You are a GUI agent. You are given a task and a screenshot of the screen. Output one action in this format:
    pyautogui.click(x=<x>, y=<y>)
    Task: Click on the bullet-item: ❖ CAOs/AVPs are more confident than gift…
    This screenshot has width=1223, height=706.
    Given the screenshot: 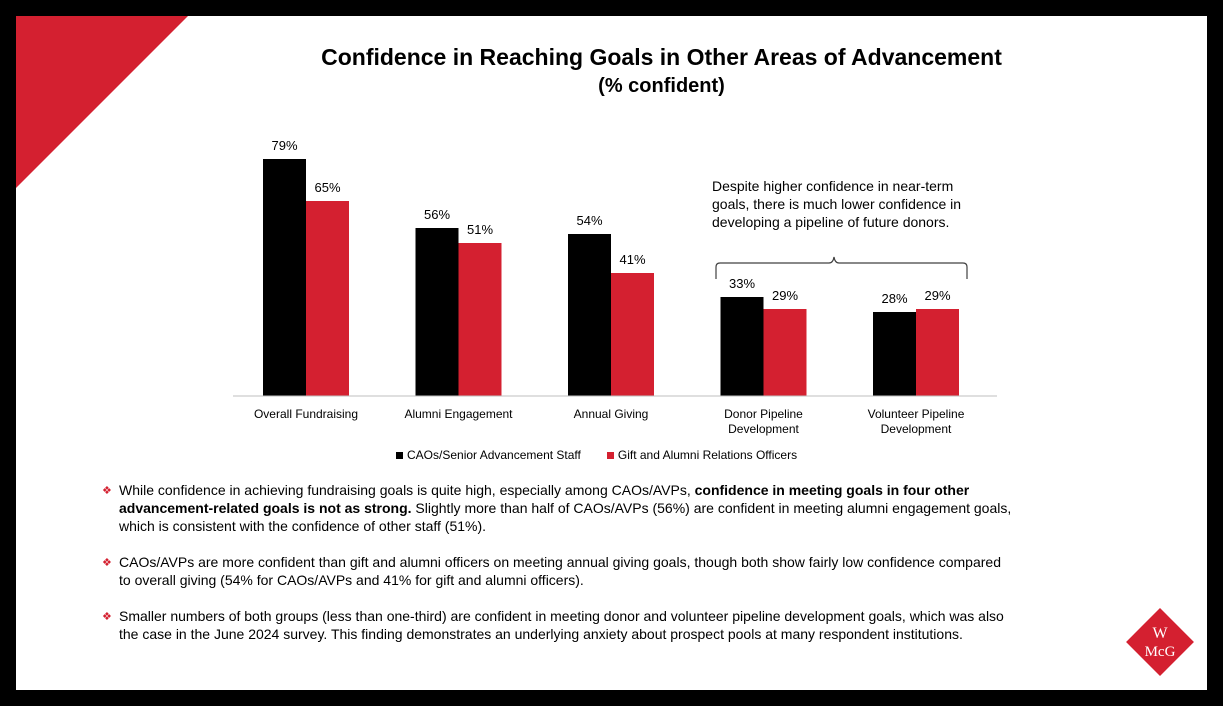 What is the action you would take?
    pyautogui.click(x=557, y=571)
    